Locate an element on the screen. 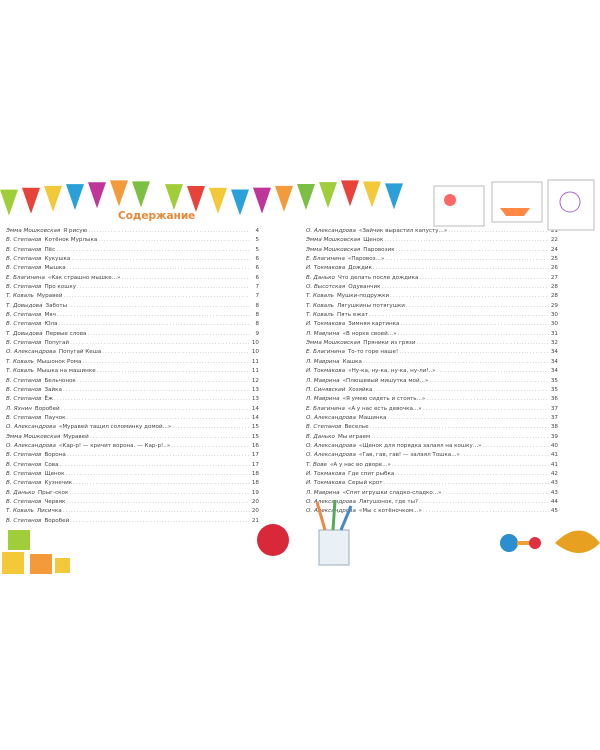  entry-page: 17 is located at coordinates (255, 464).